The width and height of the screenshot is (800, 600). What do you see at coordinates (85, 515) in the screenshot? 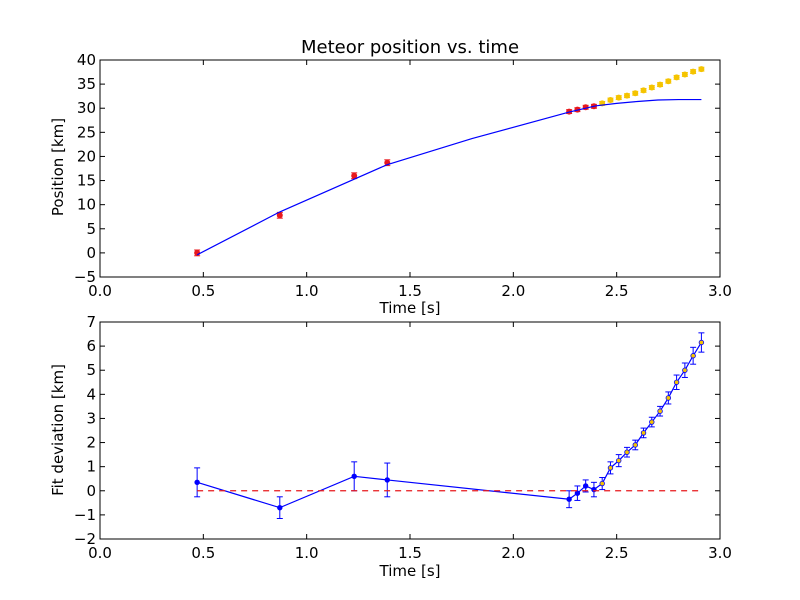
I see `y-tick-label: −1` at bounding box center [85, 515].